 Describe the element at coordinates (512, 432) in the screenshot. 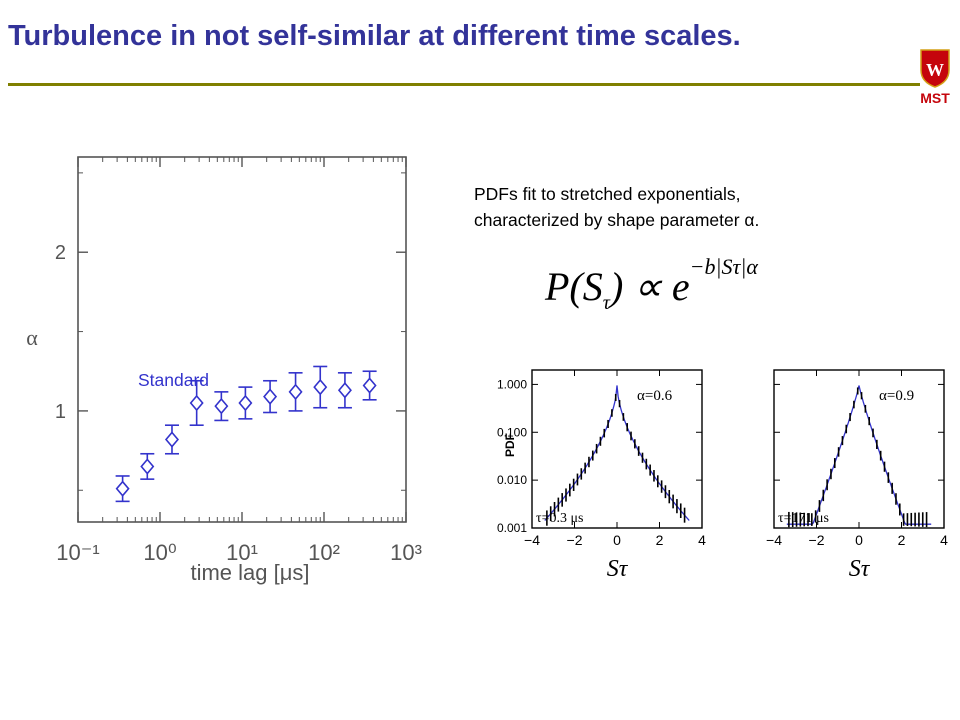

I see `y-tick-label: 0.100` at that location.